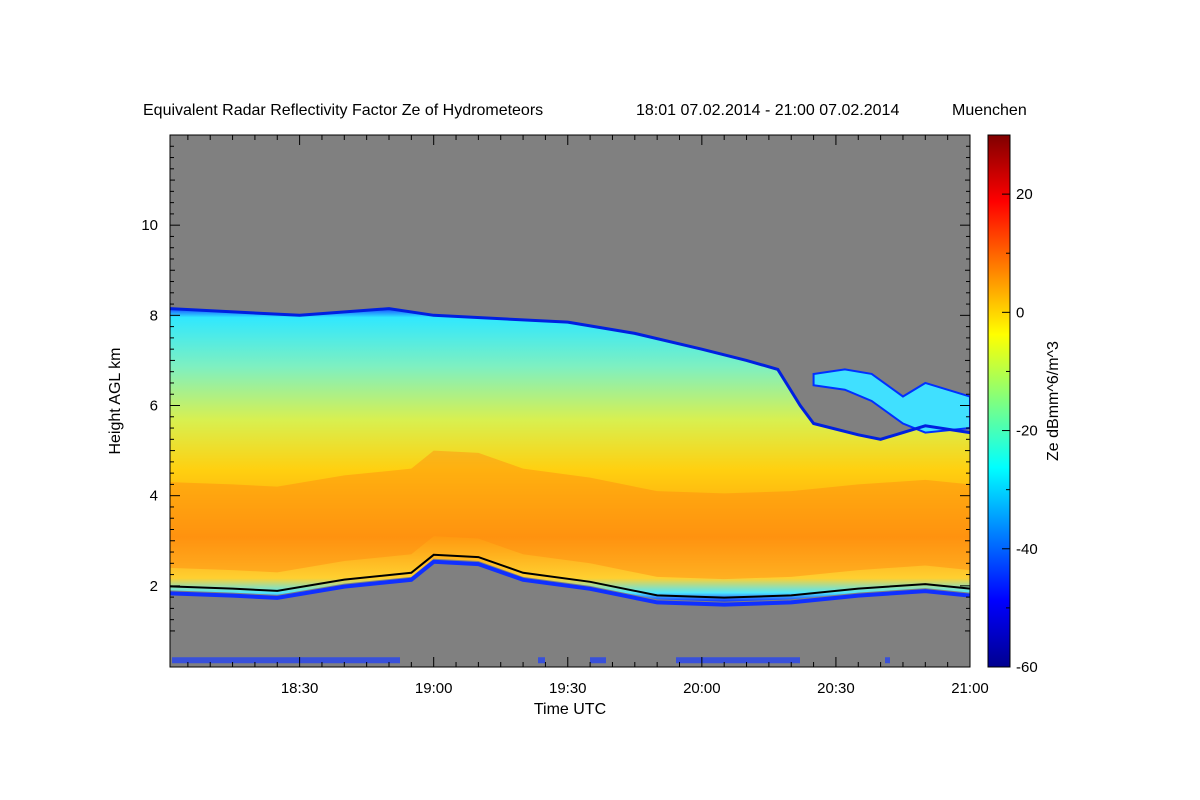 The image size is (1200, 800). I want to click on y-tick-label: 6, so click(154, 406).